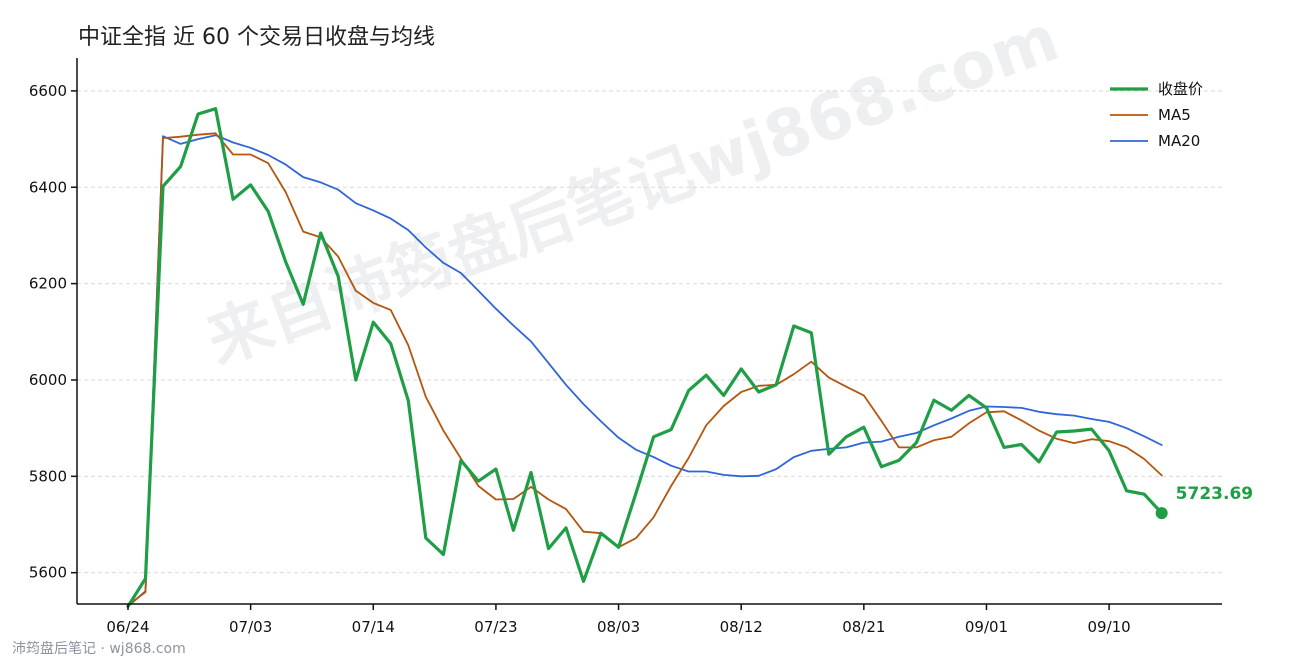 This screenshot has width=1290, height=664. Describe the element at coordinates (1156, 115) in the screenshot. I see `legend: 收盘价 MA5 MA20` at that location.